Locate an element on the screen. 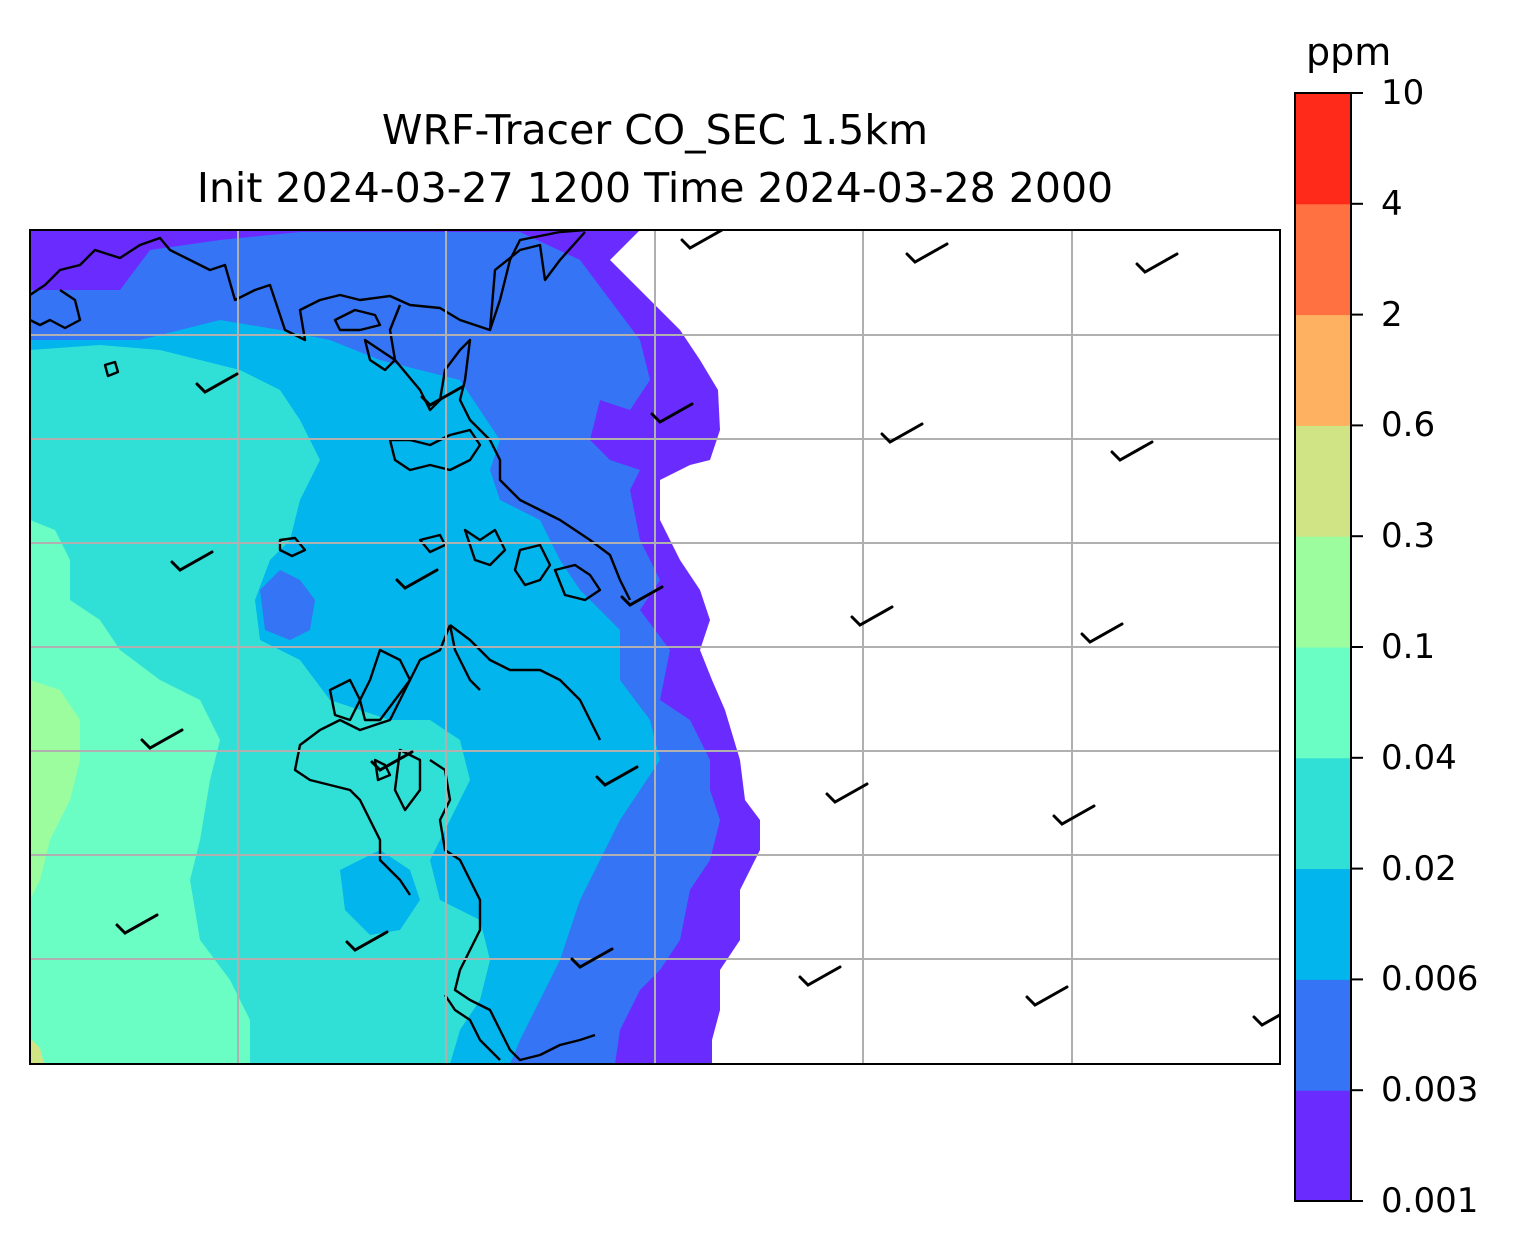  colorbar-tick-label: 2 is located at coordinates (1392, 314).